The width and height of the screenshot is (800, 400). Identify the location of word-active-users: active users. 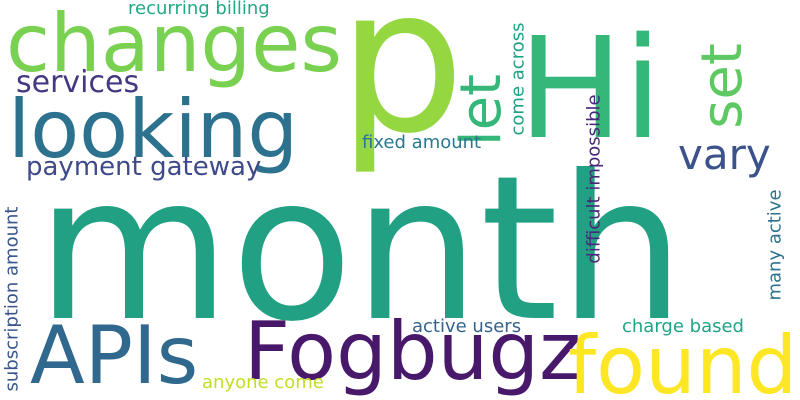
(467, 326).